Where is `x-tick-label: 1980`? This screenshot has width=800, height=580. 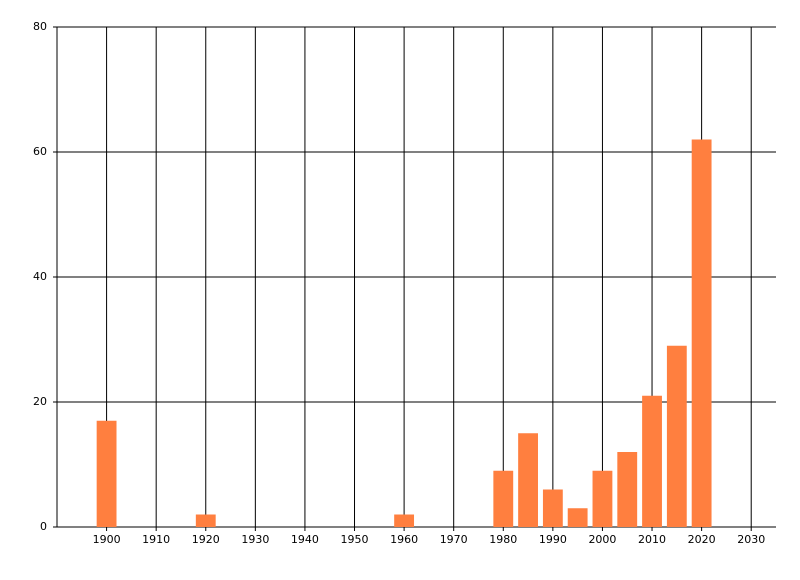 x-tick-label: 1980 is located at coordinates (503, 539).